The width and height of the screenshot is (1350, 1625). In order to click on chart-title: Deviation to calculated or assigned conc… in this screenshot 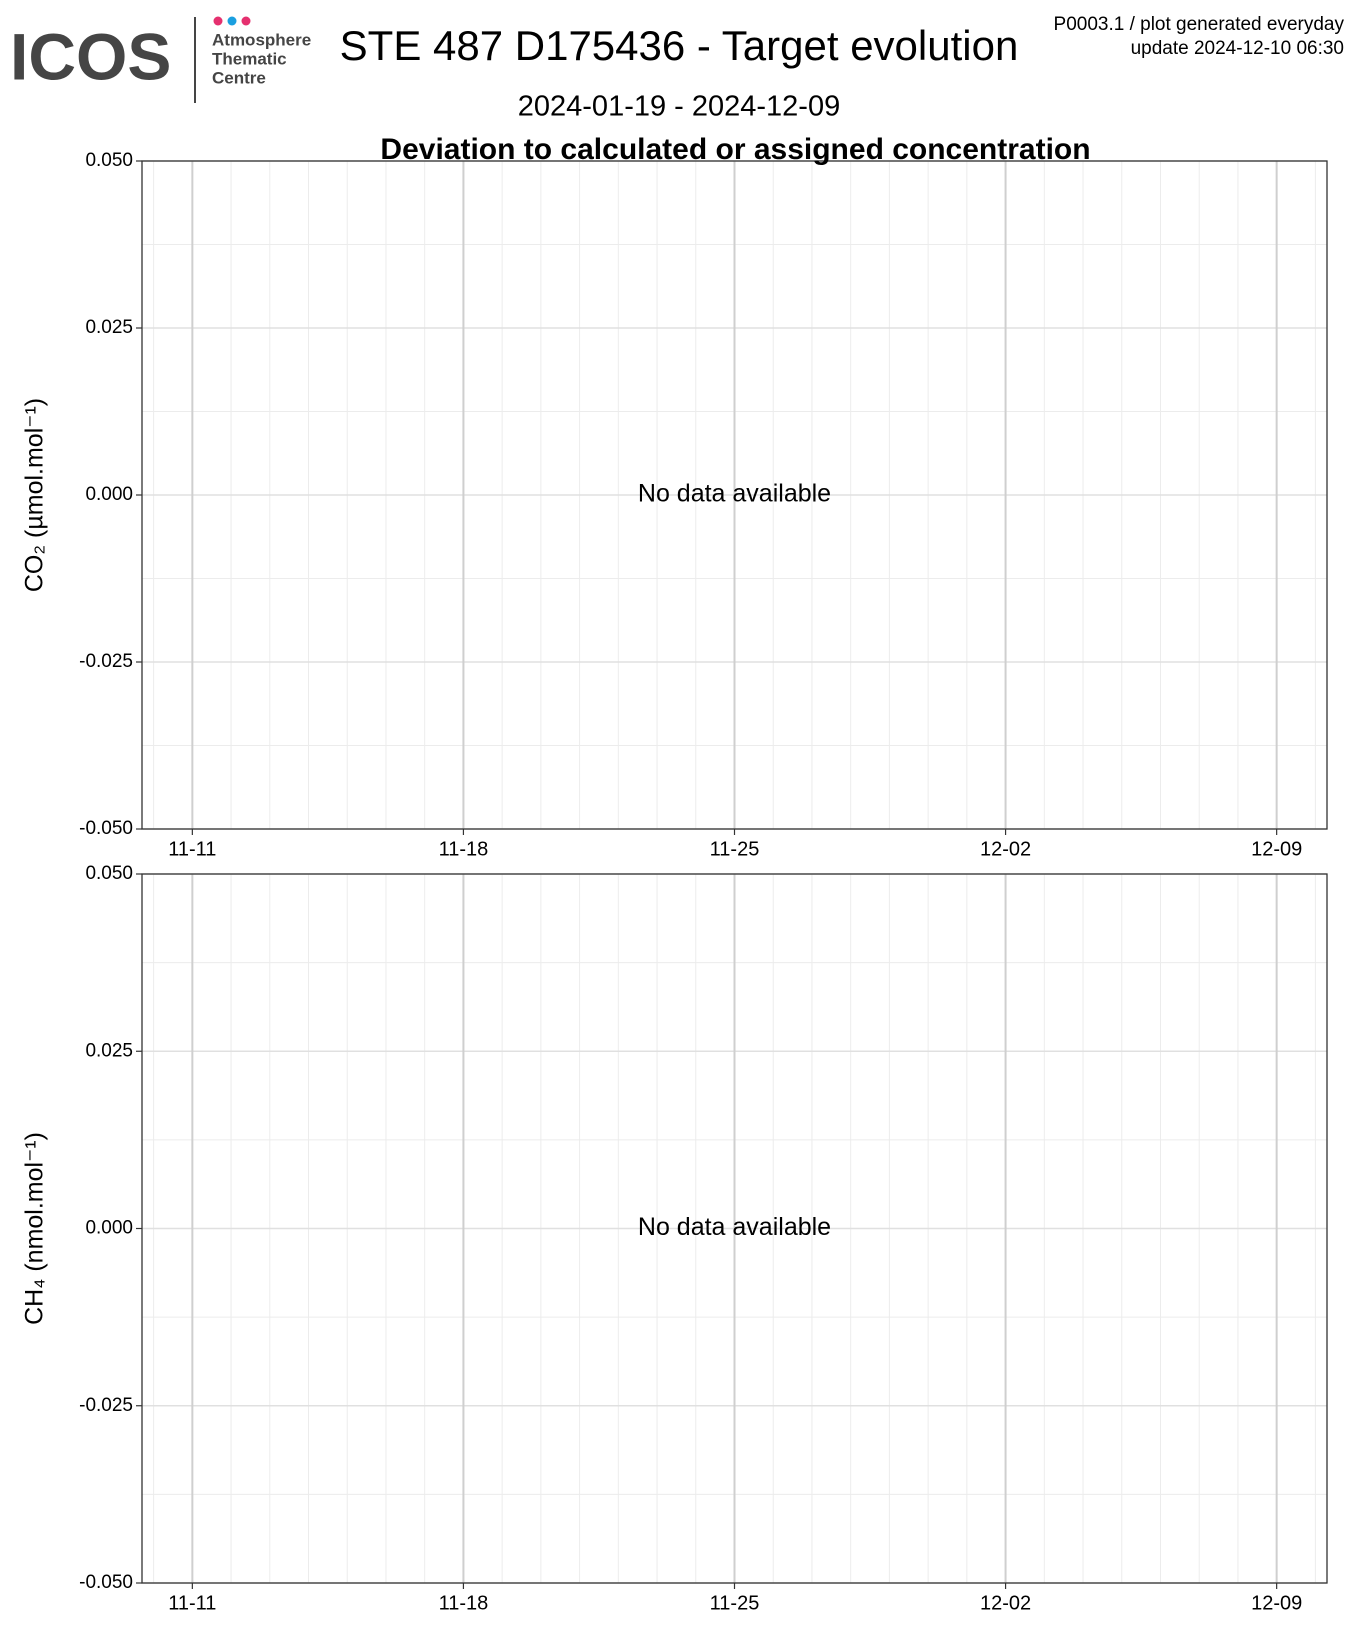, I will do `click(735, 149)`.